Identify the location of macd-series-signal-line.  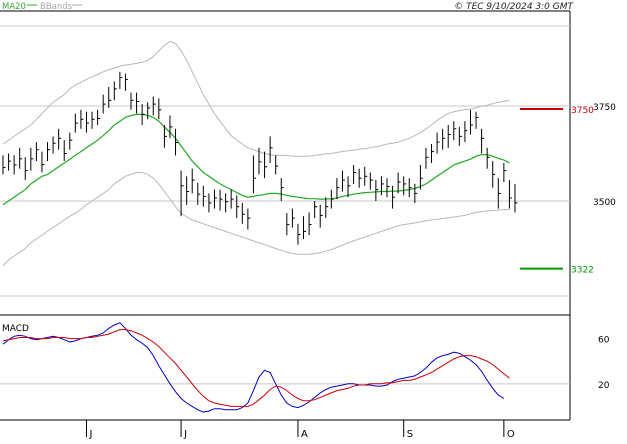
(256, 368).